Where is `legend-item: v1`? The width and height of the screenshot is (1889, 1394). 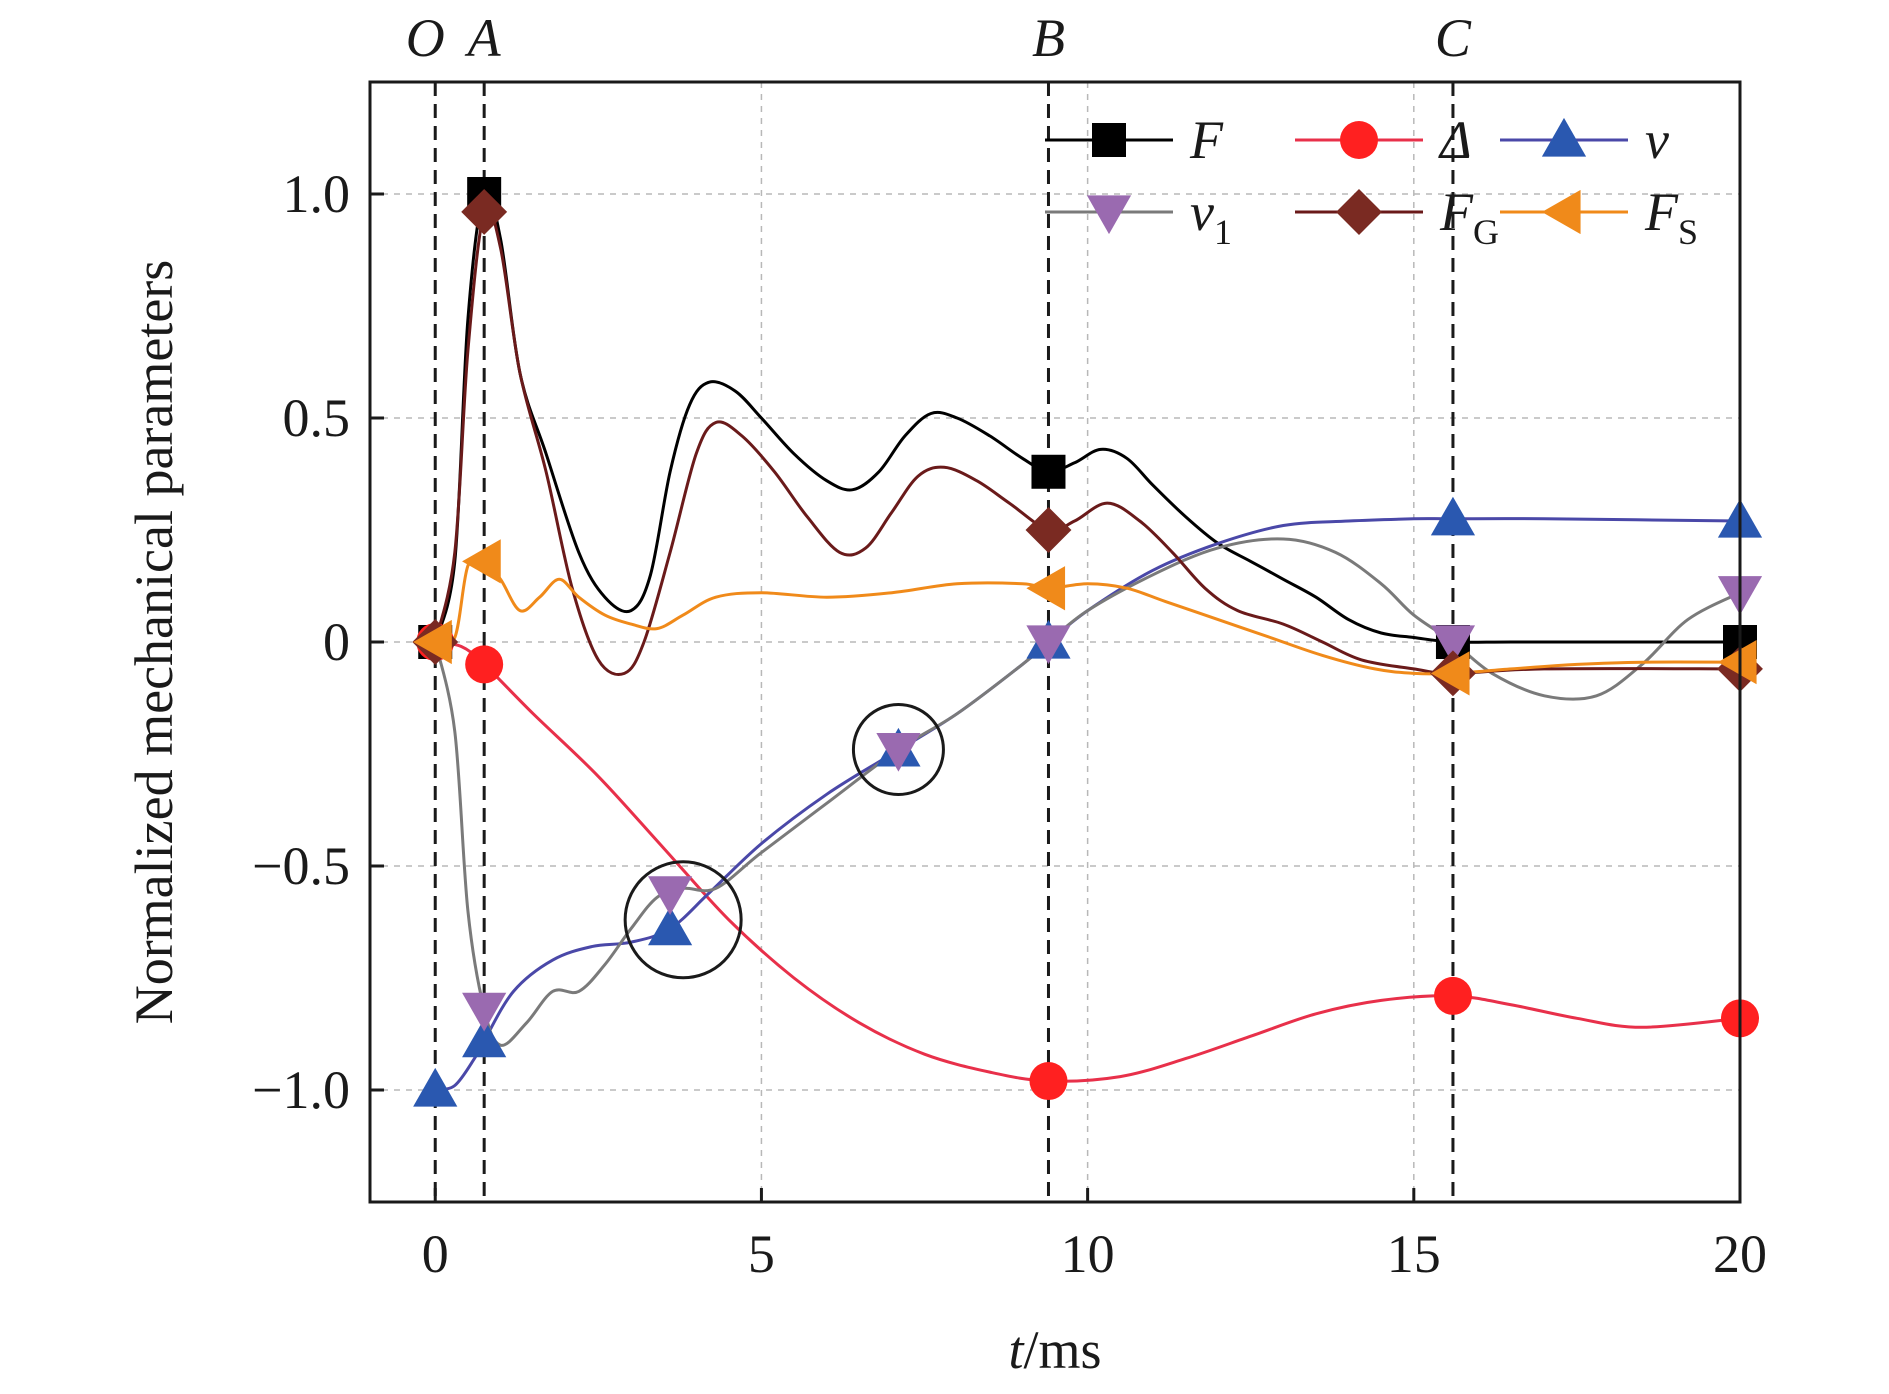 legend-item: v1 is located at coordinates (1138, 217).